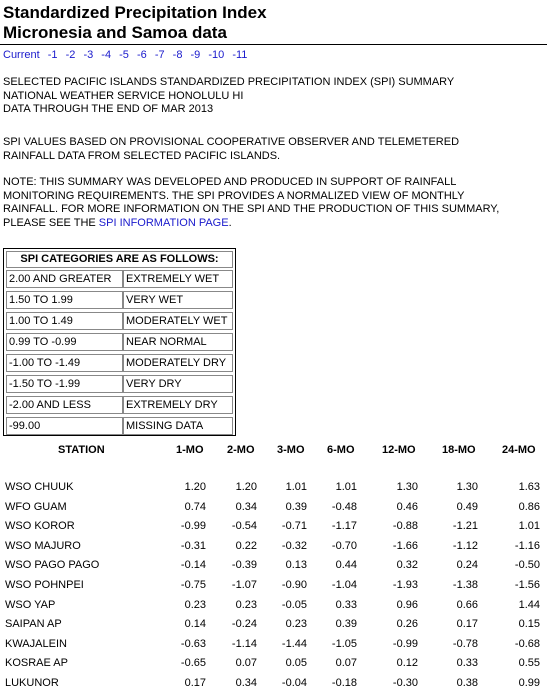 This screenshot has height=697, width=547. Describe the element at coordinates (273, 628) in the screenshot. I see `table-row: SAIPAN AP 0.14 -0.24 0.23 0.39 0.26 0.17 0.15` at that location.